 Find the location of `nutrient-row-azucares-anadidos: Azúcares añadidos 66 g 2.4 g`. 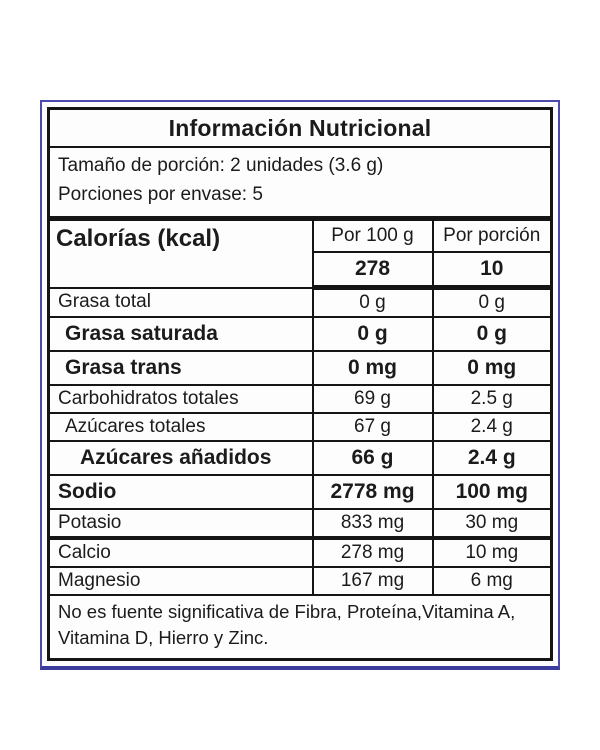

nutrient-row-azucares-anadidos: Azúcares añadidos 66 g 2.4 g is located at coordinates (300, 458).